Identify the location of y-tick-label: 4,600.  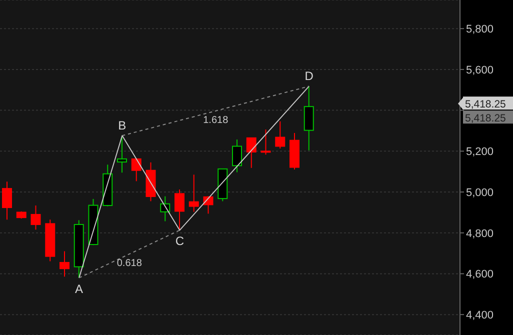
(480, 274).